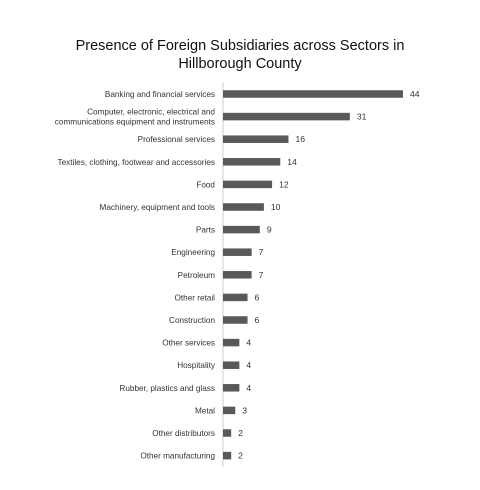 Image resolution: width=480 pixels, height=490 pixels. What do you see at coordinates (205, 410) in the screenshot?
I see `category-label: Metal` at bounding box center [205, 410].